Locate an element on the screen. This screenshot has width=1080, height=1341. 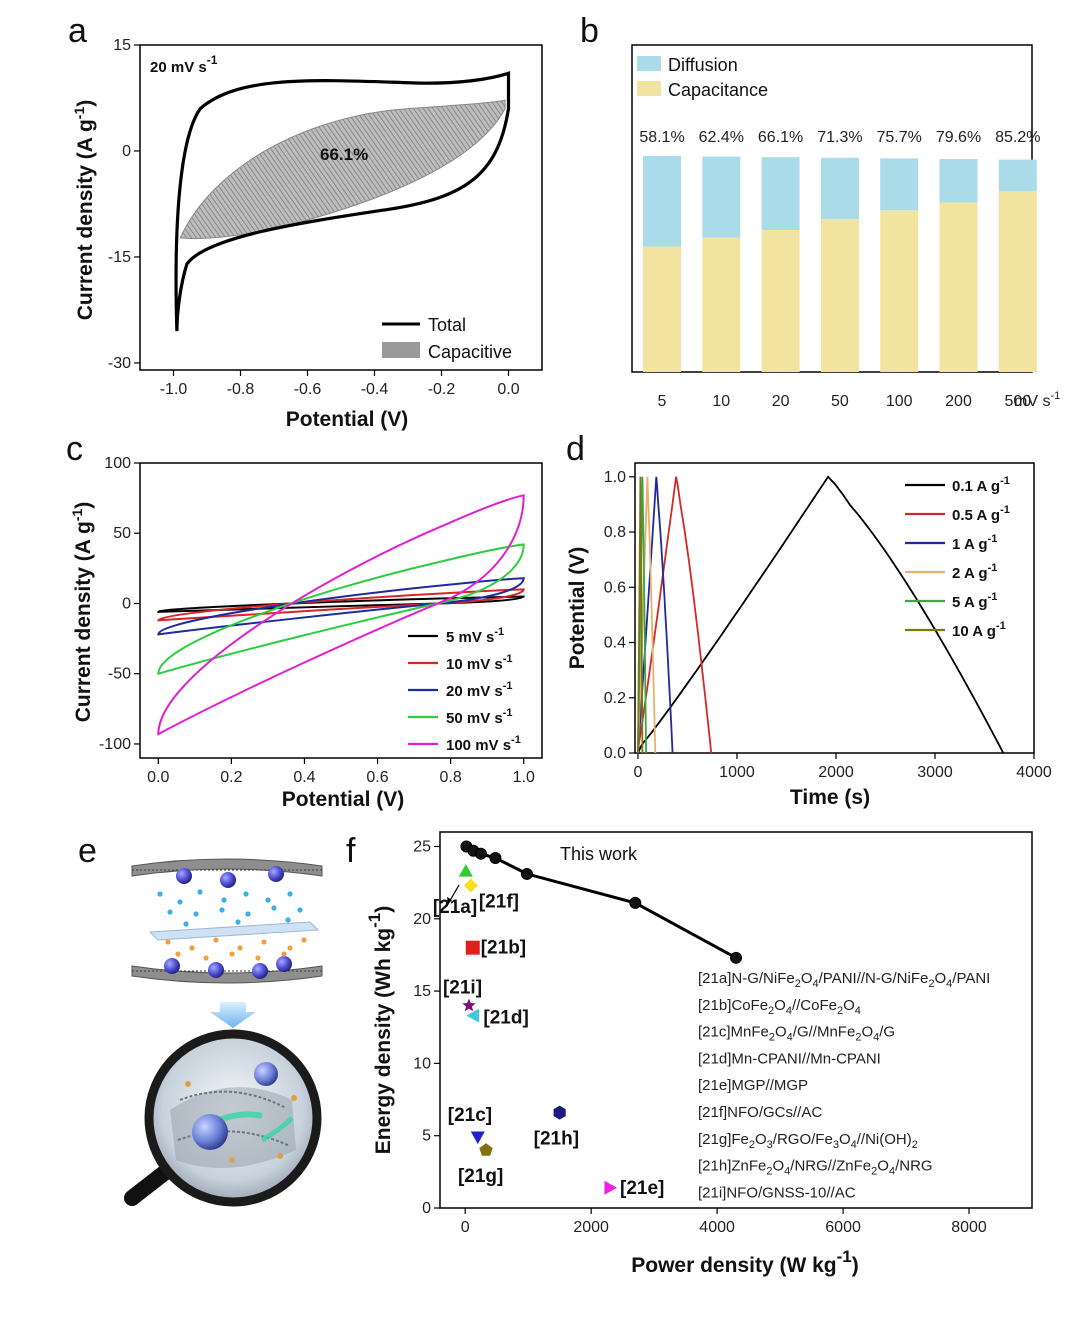
graphene-layer-bottom is located at coordinates (227, 974).